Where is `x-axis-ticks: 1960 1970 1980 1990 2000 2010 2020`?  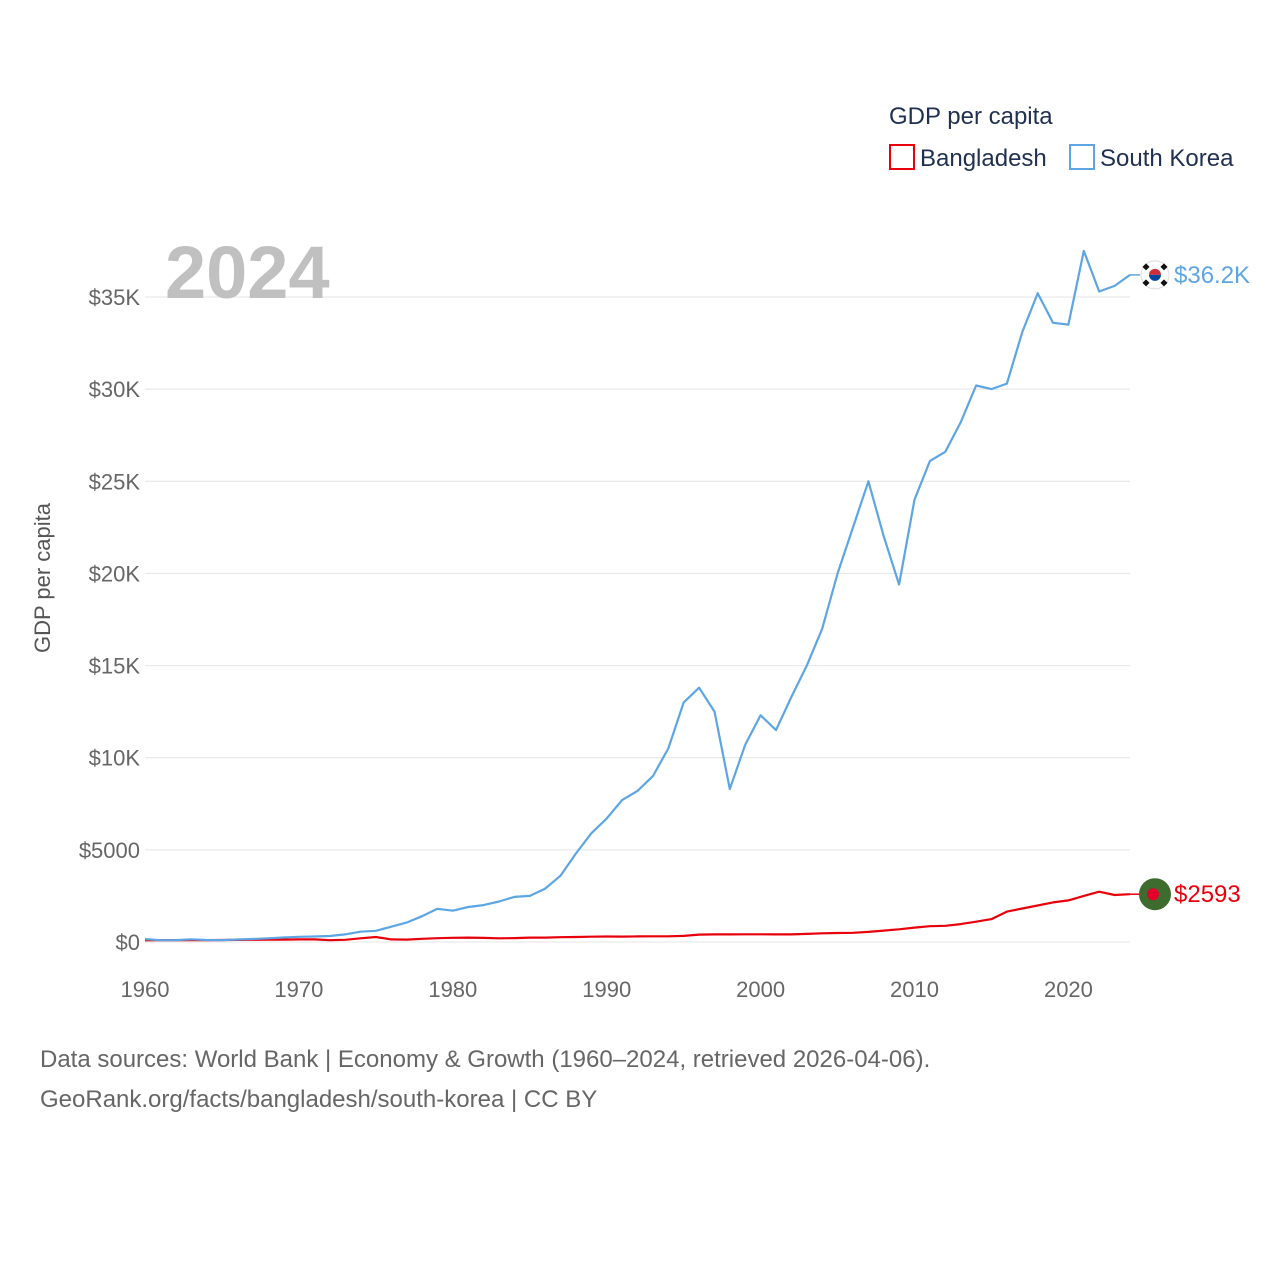 x-axis-ticks: 1960 1970 1980 1990 2000 2010 2020 is located at coordinates (607, 989).